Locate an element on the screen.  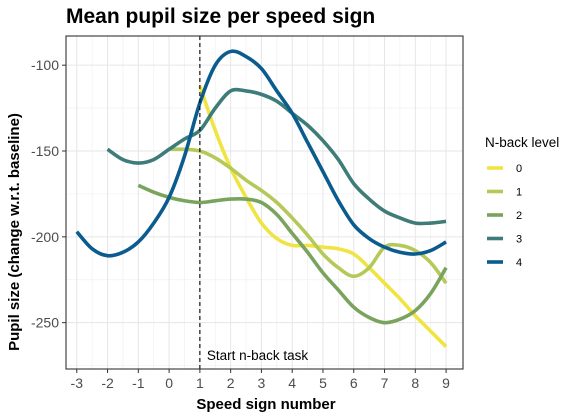
legend-label-3: 3 is located at coordinates (519, 240).